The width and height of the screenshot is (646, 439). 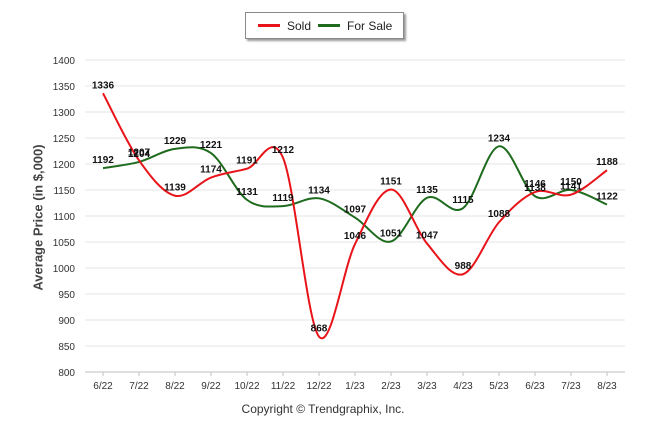 I want to click on data-label-for-sale: 1135, so click(x=427, y=190).